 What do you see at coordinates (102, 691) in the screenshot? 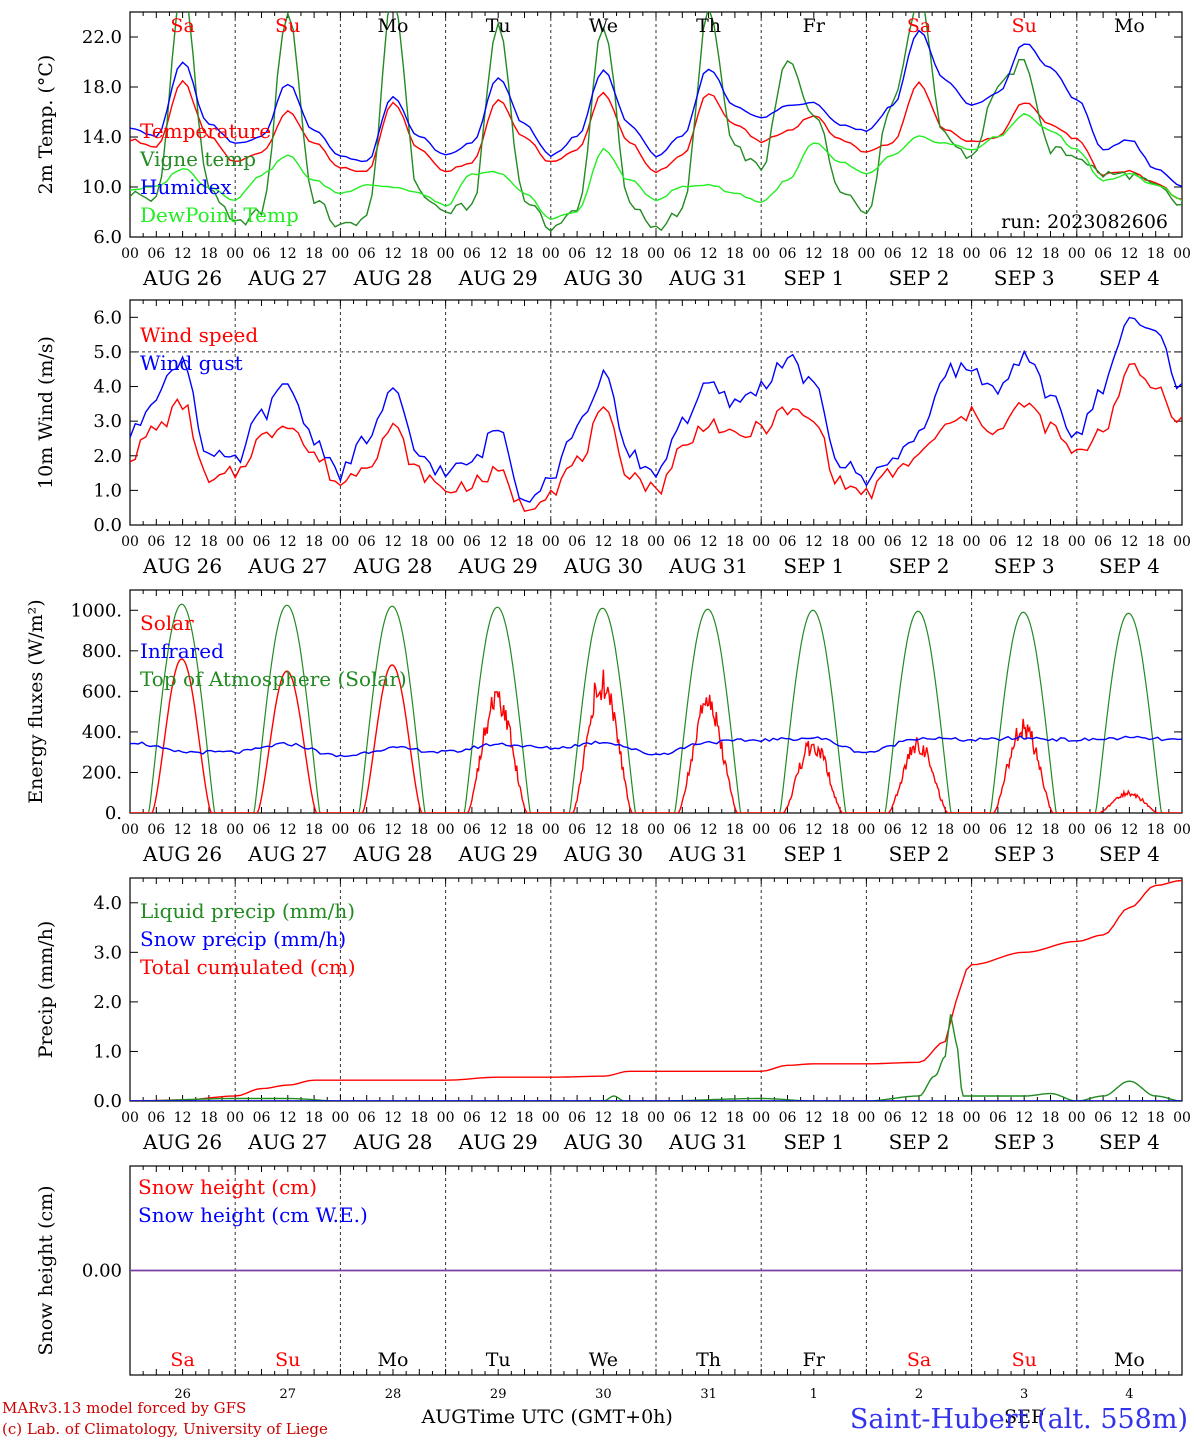
I see `y-tick-label: 600.` at bounding box center [102, 691].